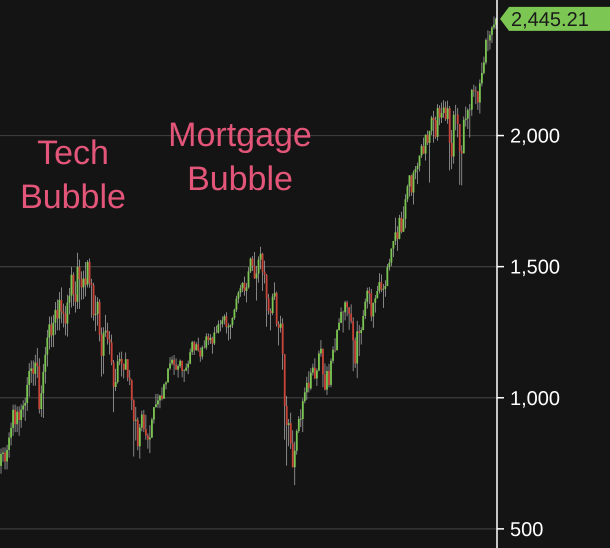 The width and height of the screenshot is (610, 548). What do you see at coordinates (535, 399) in the screenshot?
I see `y-tick-label: 1,000` at bounding box center [535, 399].